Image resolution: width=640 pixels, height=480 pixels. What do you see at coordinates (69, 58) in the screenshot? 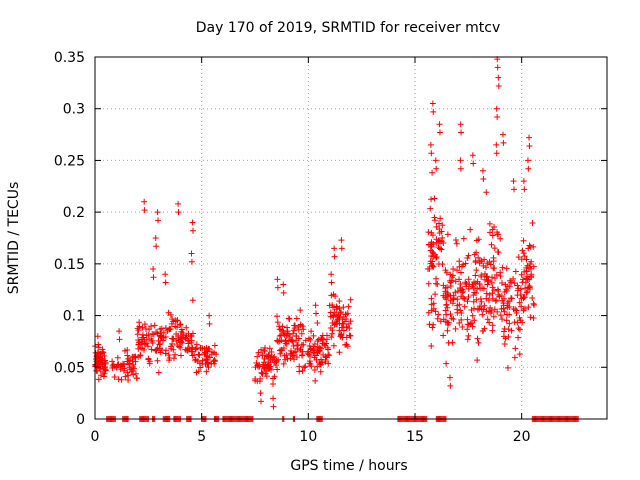
I see `y-tick-label: 0.35` at bounding box center [69, 58].